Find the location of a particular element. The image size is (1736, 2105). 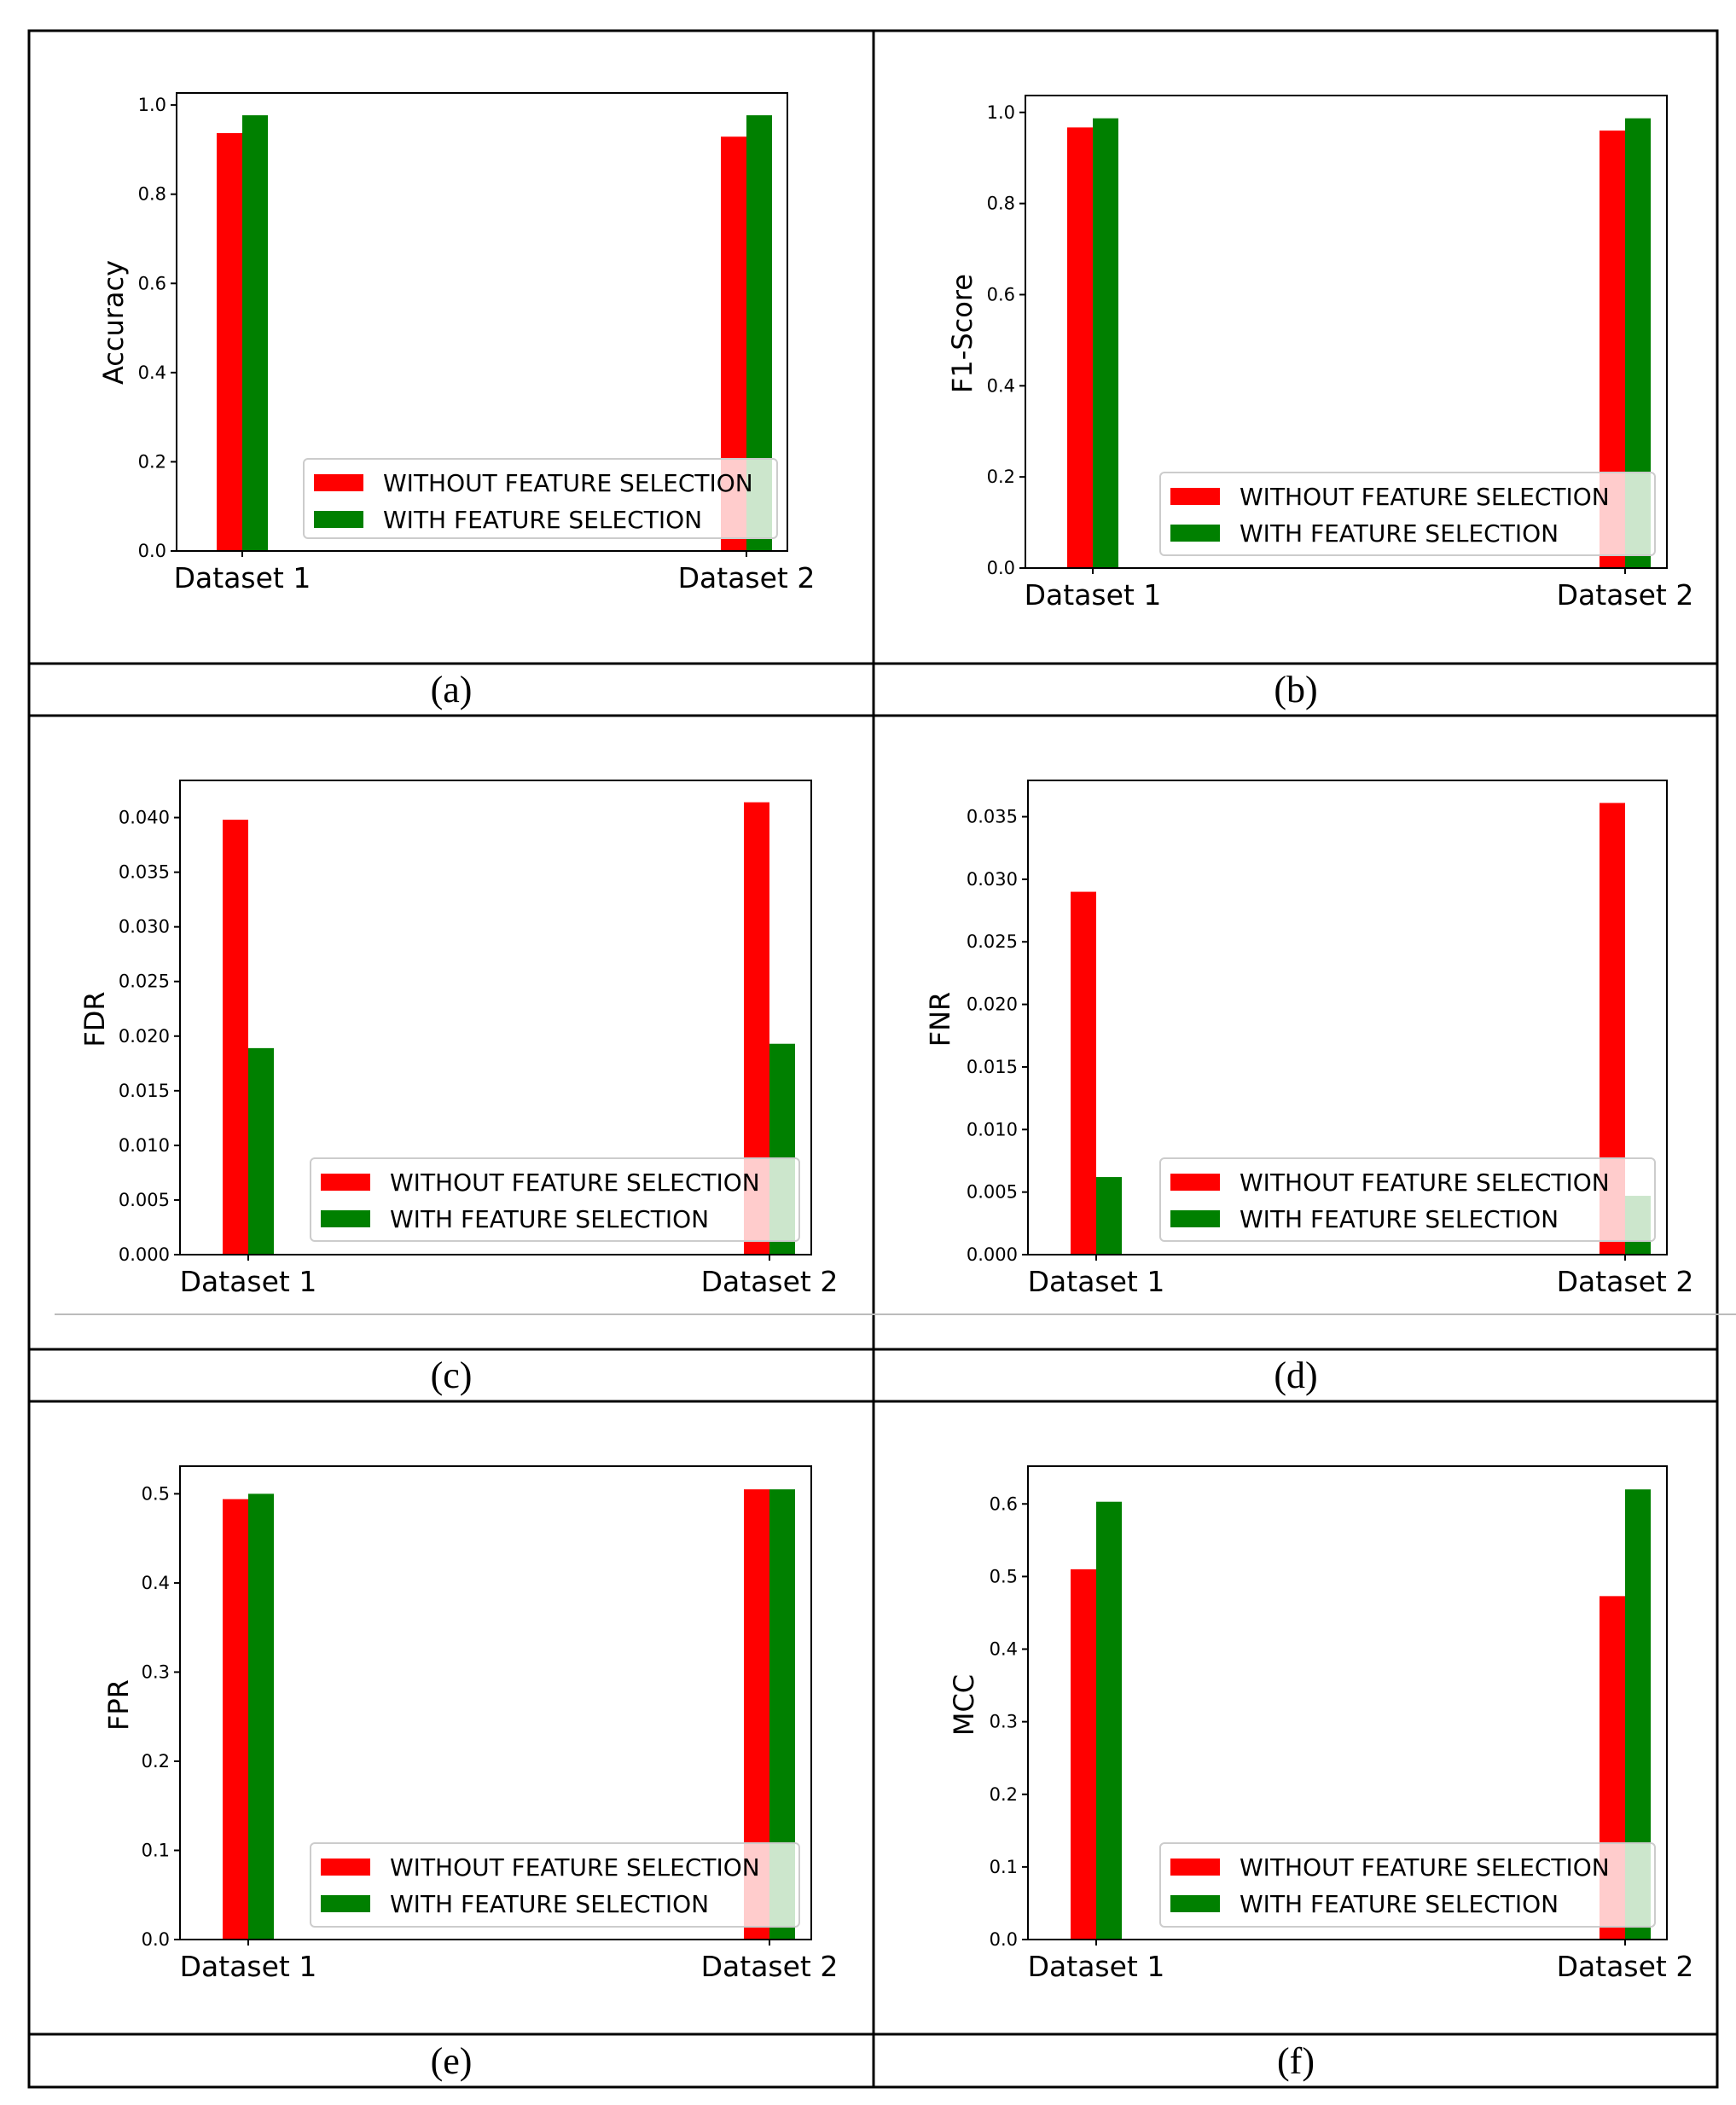

y-tick-label: 1.0 is located at coordinates (152, 105).